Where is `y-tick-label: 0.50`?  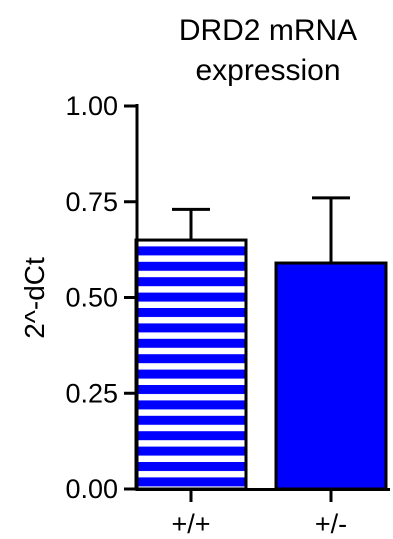
y-tick-label: 0.50 is located at coordinates (91, 298).